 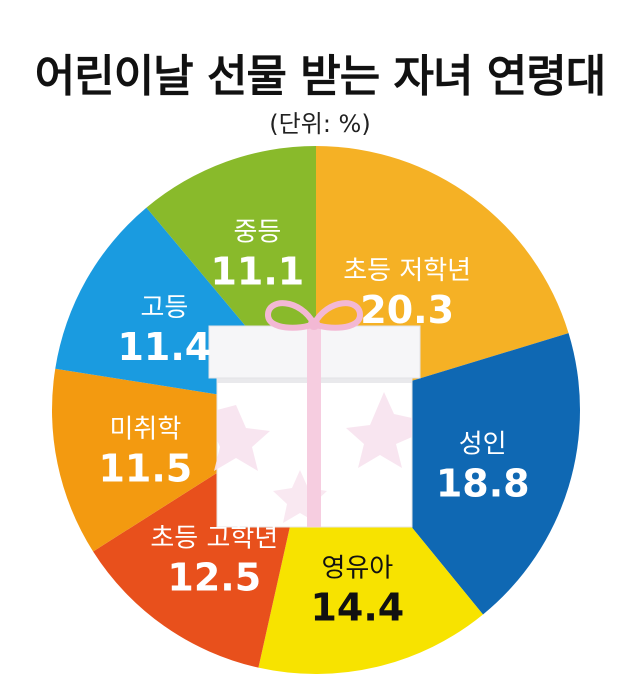 What do you see at coordinates (214, 578) in the screenshot?
I see `slice-value-label: 12.5` at bounding box center [214, 578].